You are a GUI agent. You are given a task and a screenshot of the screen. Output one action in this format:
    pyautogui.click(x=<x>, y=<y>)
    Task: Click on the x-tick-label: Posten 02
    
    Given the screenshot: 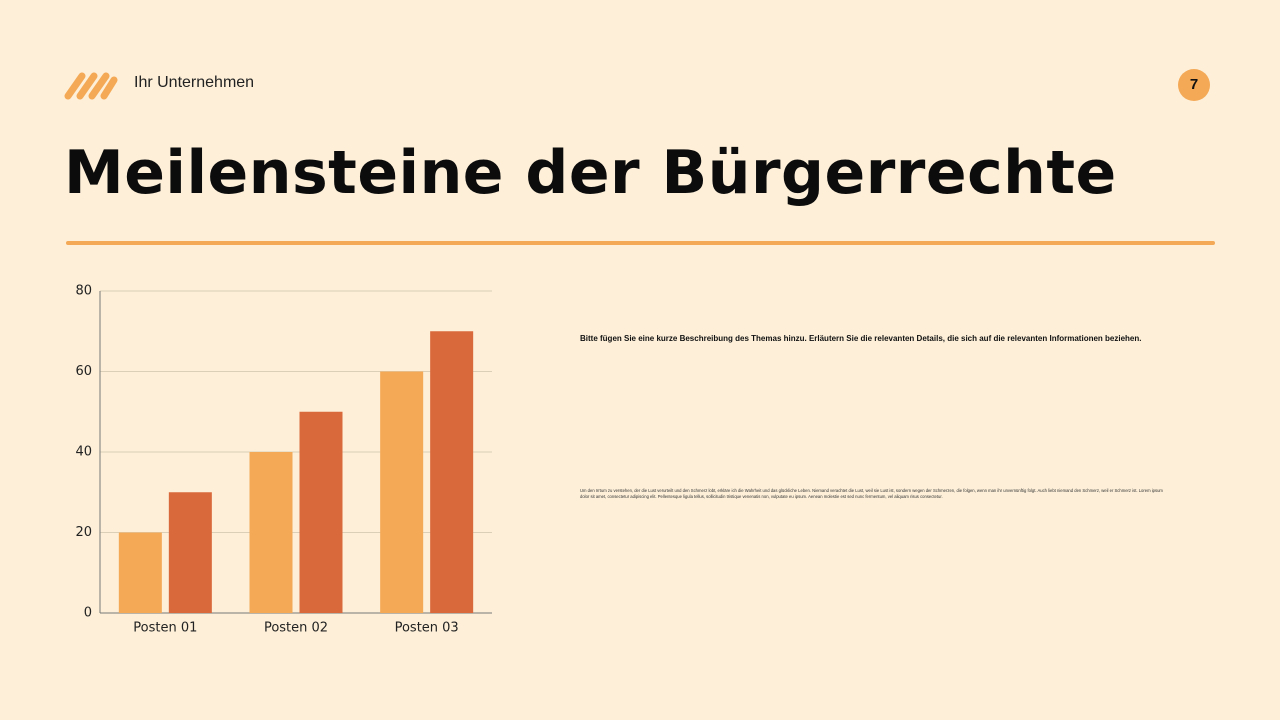 What is the action you would take?
    pyautogui.click(x=296, y=628)
    